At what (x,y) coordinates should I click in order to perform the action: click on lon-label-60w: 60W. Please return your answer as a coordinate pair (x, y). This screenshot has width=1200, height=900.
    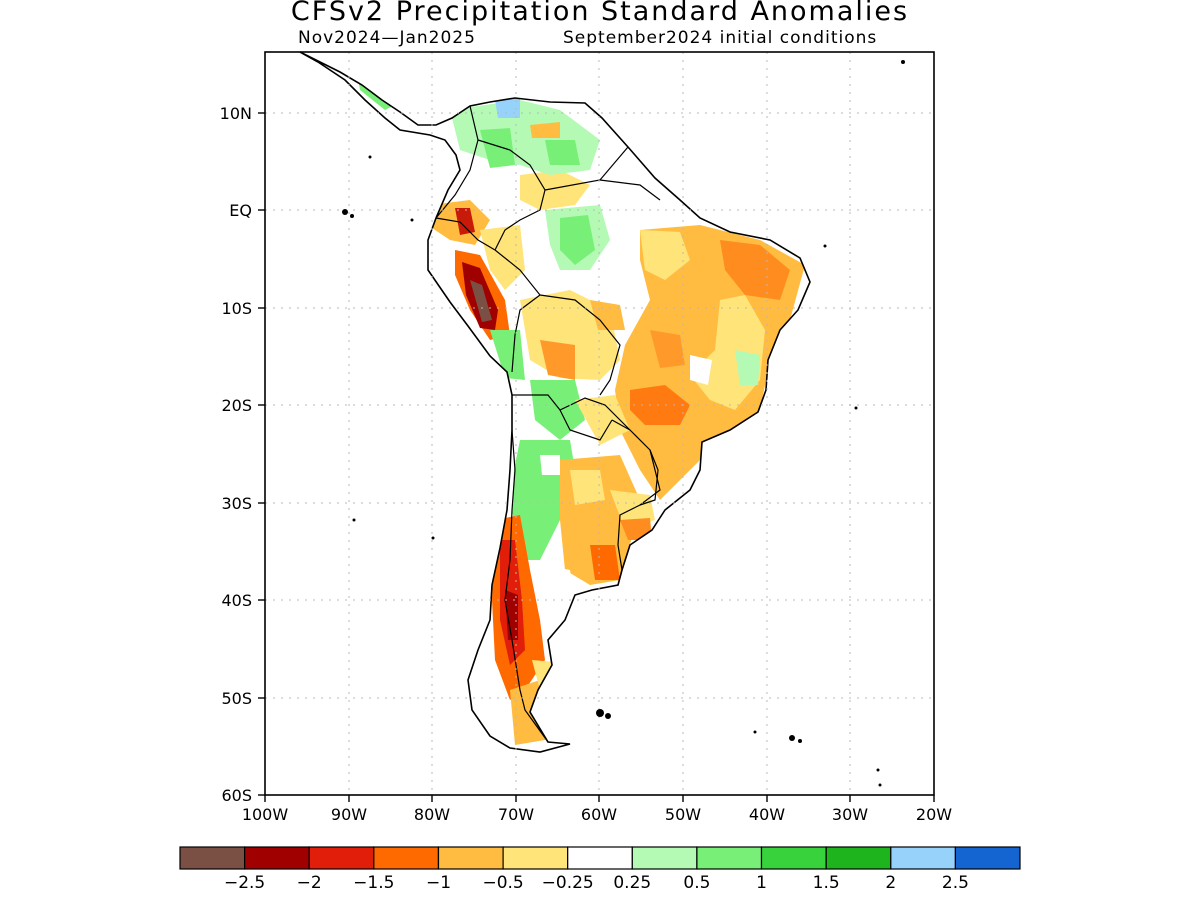
    Looking at the image, I should click on (599, 814).